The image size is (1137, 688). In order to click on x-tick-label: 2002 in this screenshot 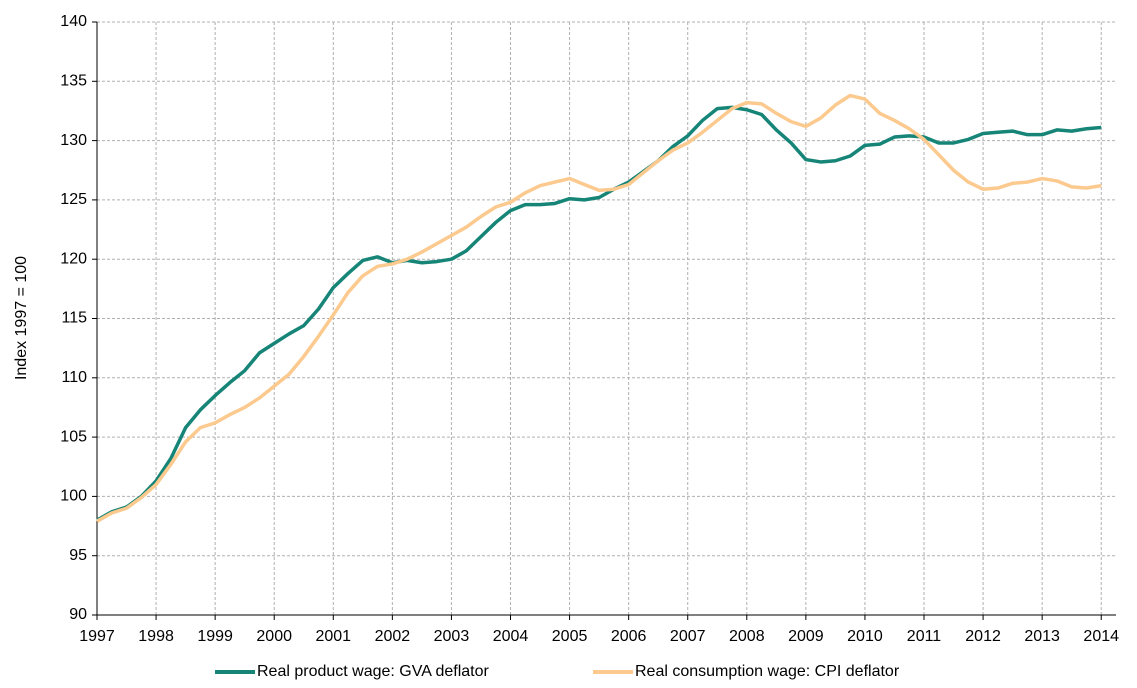, I will do `click(393, 636)`.